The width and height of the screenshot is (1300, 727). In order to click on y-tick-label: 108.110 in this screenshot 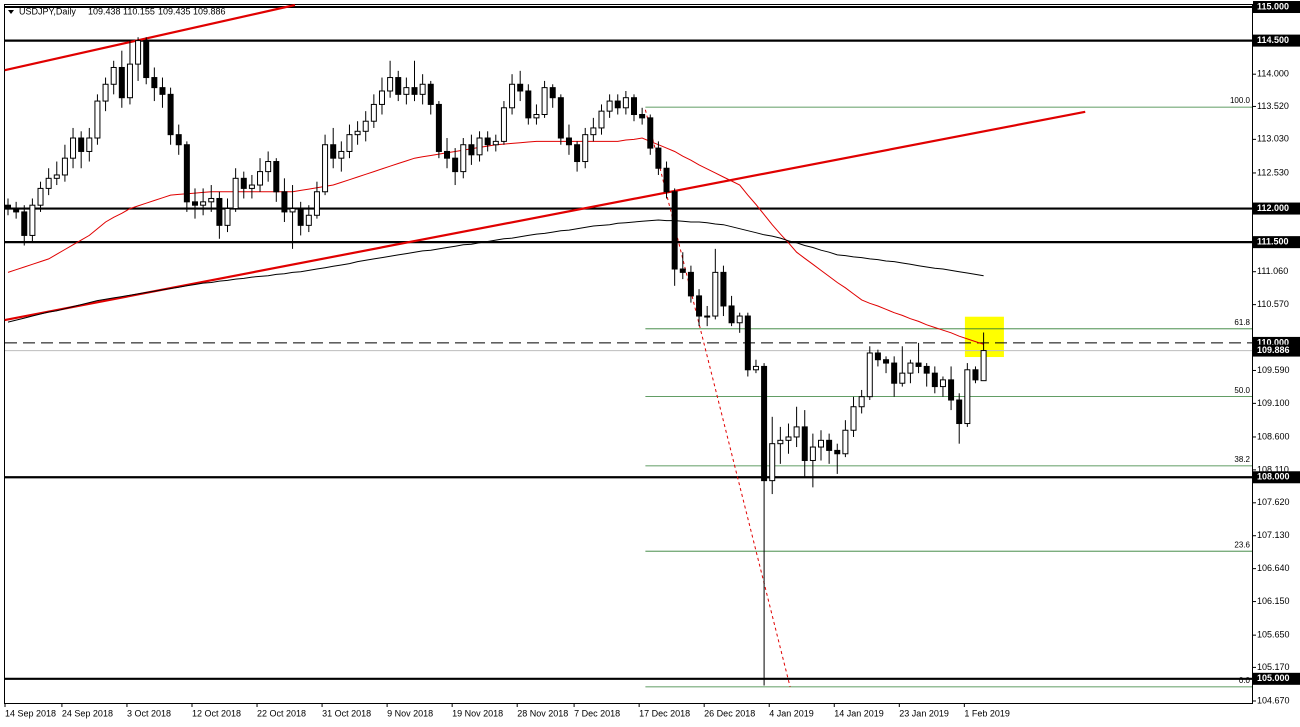, I will do `click(1273, 469)`.